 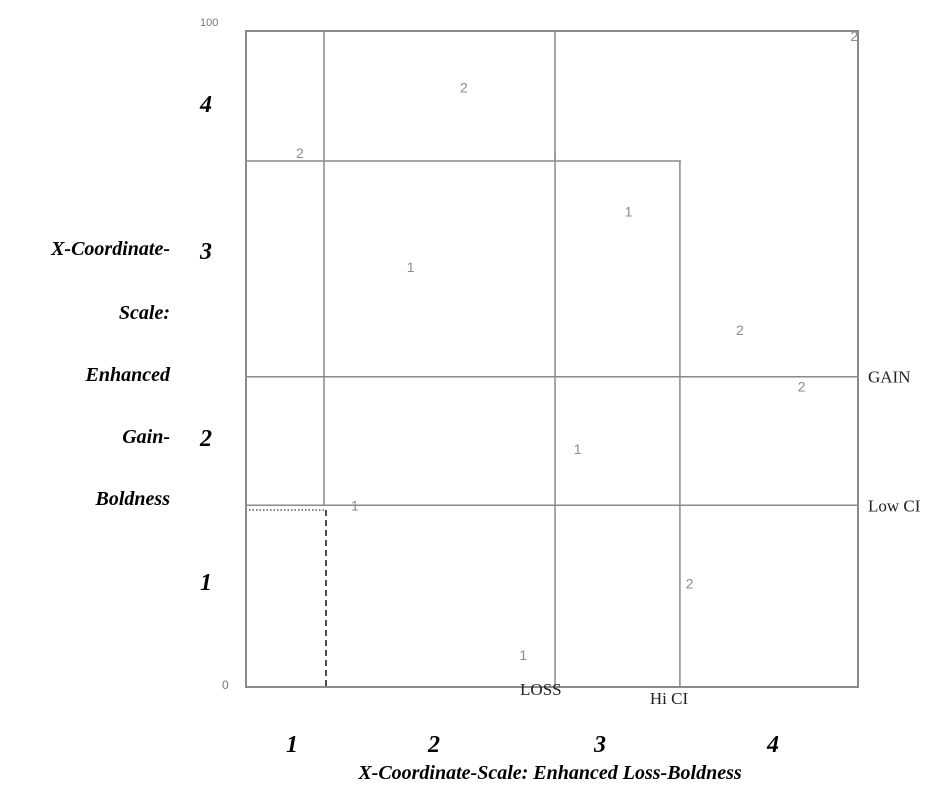 I want to click on data-point-3: 2, so click(x=854, y=36).